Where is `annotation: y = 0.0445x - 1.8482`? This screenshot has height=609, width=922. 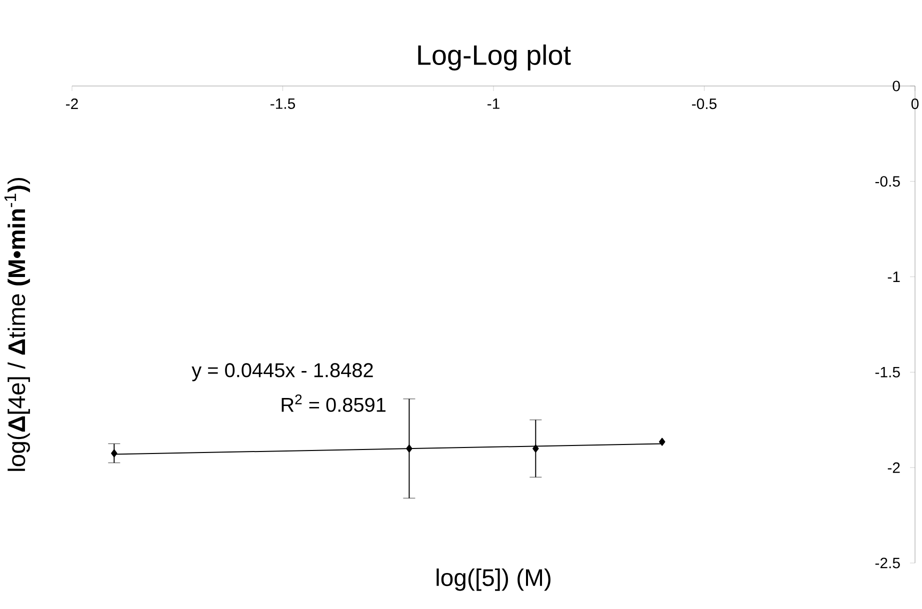 annotation: y = 0.0445x - 1.8482 is located at coordinates (282, 372).